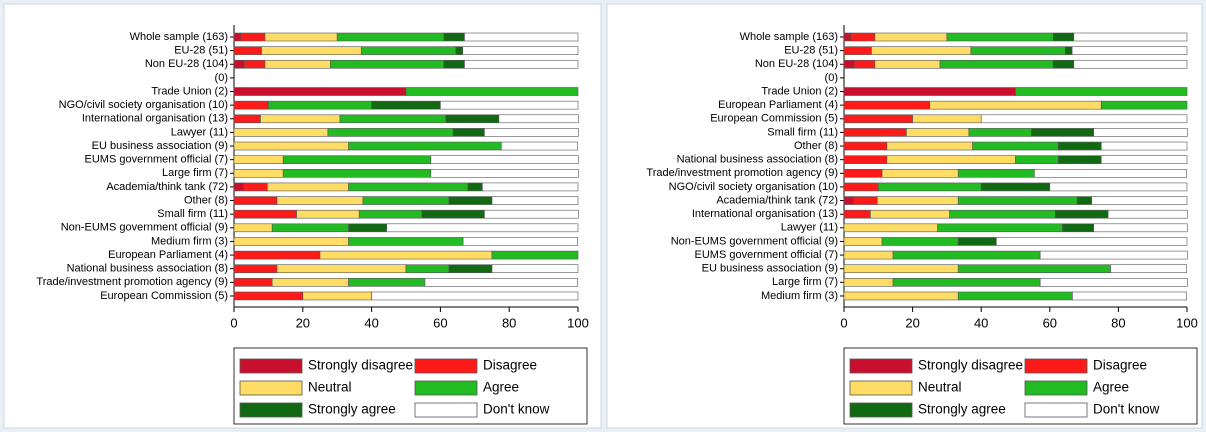 This screenshot has width=1206, height=432. What do you see at coordinates (843, 322) in the screenshot?
I see `x-tick-label: 0` at bounding box center [843, 322].